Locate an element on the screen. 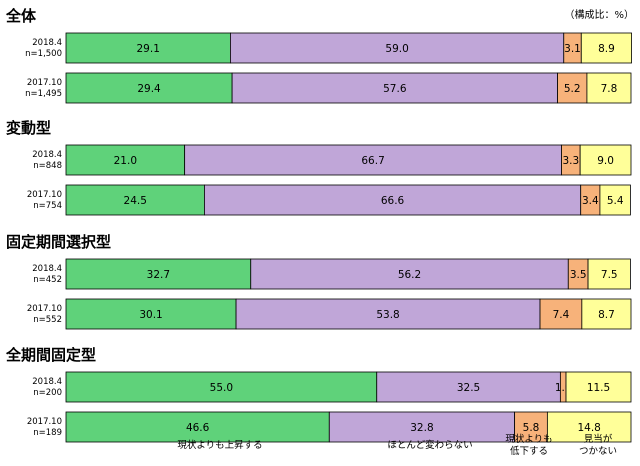  bar-value-label: 8.9 is located at coordinates (606, 49).